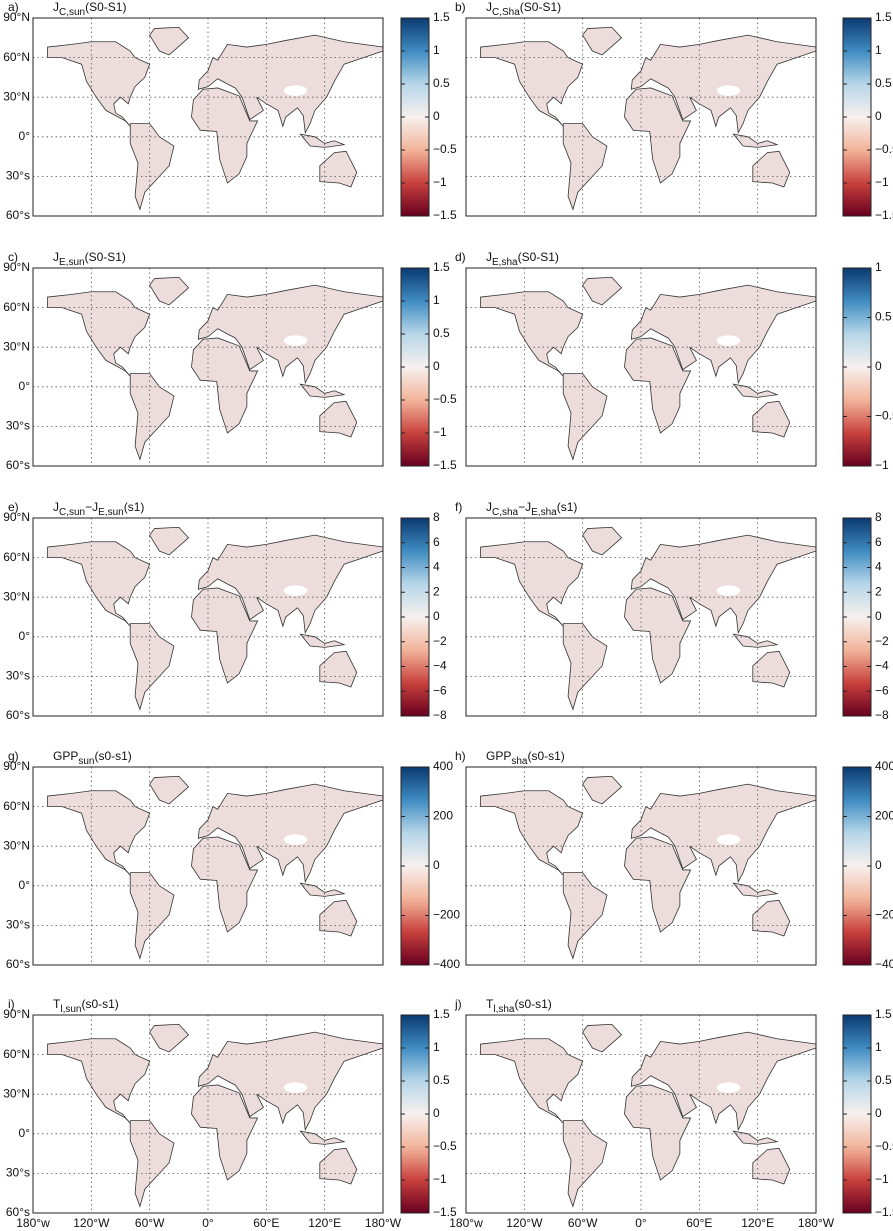 This screenshot has height=1231, width=893. Describe the element at coordinates (89, 8) in the screenshot. I see `panel-title: JC,sun(S0-S1)` at that location.